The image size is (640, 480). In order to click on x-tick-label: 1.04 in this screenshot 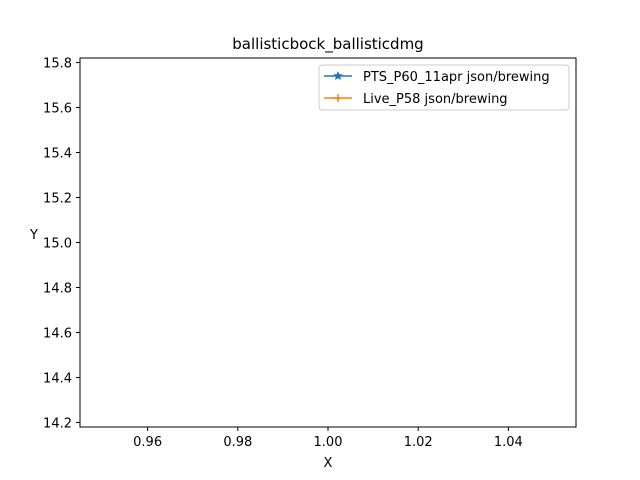, I will do `click(508, 442)`.